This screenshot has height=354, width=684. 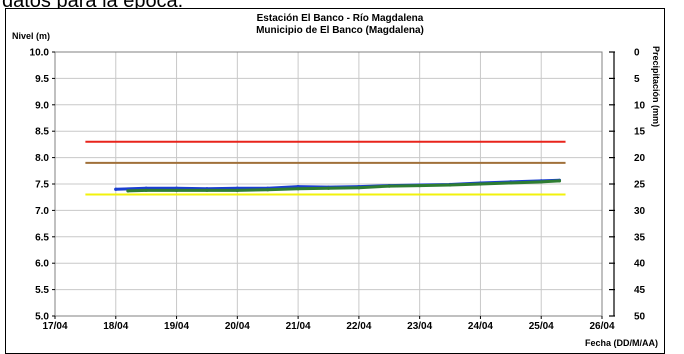 I want to click on y2-tick-label: 0, so click(x=637, y=53).